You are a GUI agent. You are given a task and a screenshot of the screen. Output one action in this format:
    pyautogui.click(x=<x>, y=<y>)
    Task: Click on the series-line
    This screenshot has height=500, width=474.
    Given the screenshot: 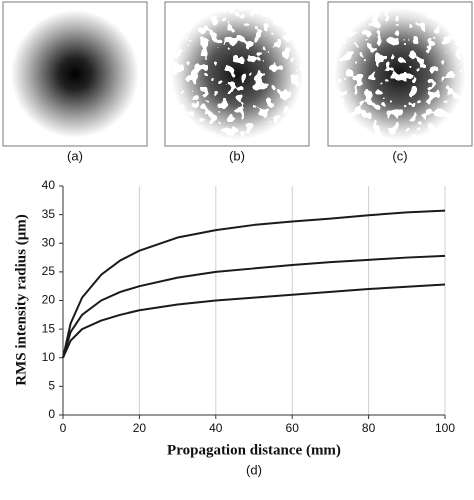 What is the action you would take?
    pyautogui.click(x=254, y=321)
    